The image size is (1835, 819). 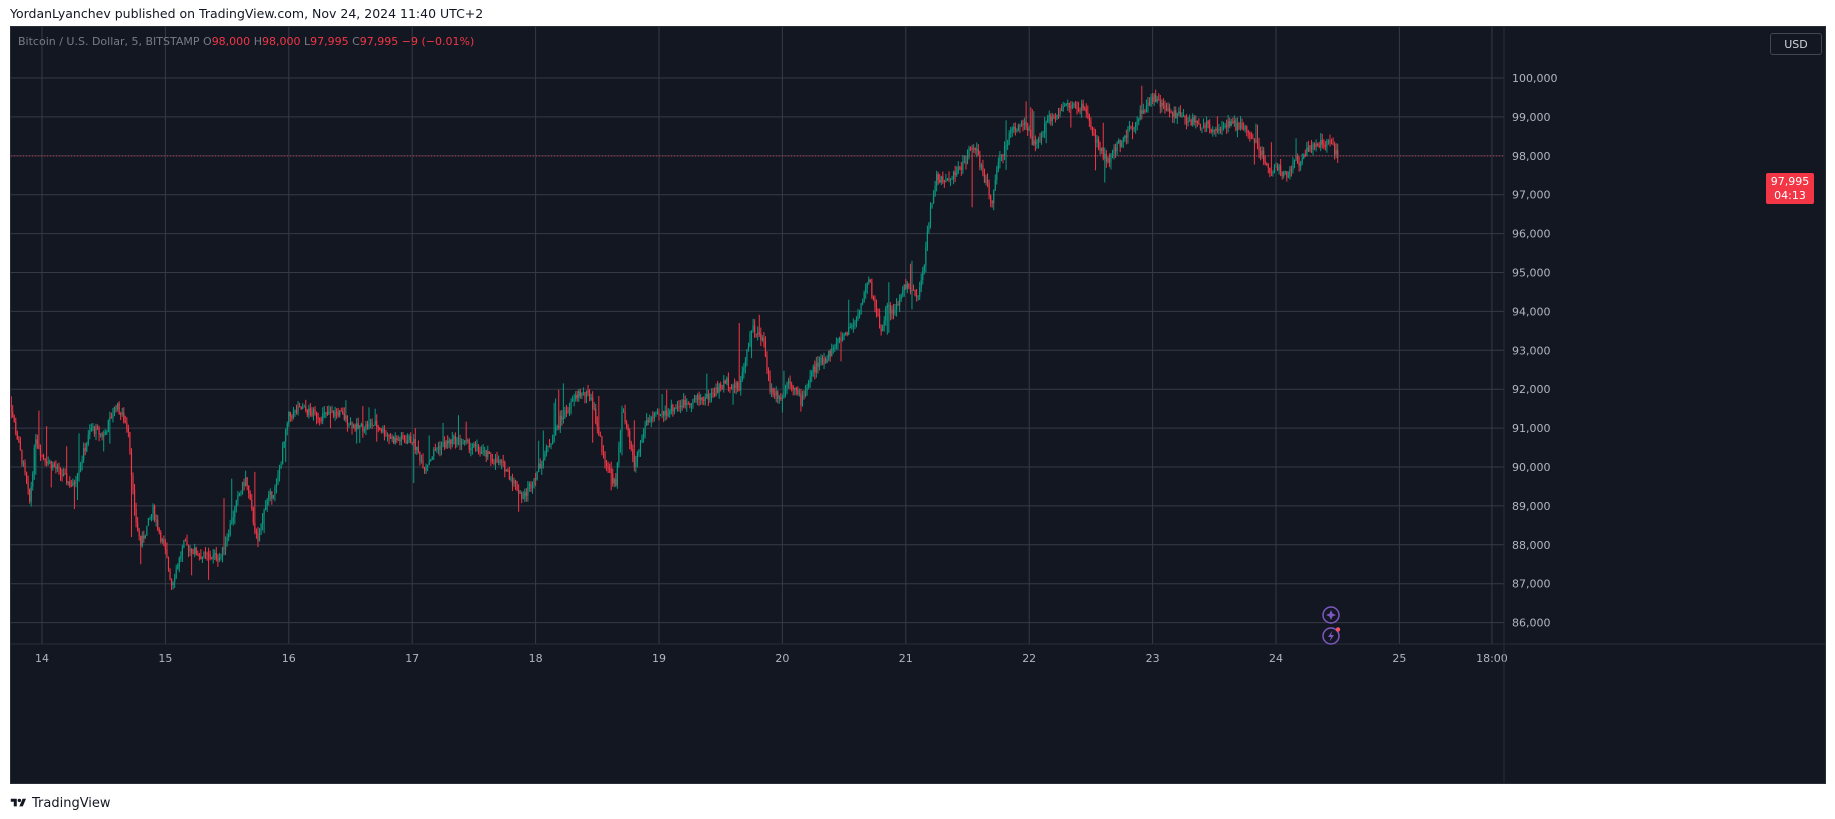 I want to click on legend-low-label: L, so click(x=307, y=41).